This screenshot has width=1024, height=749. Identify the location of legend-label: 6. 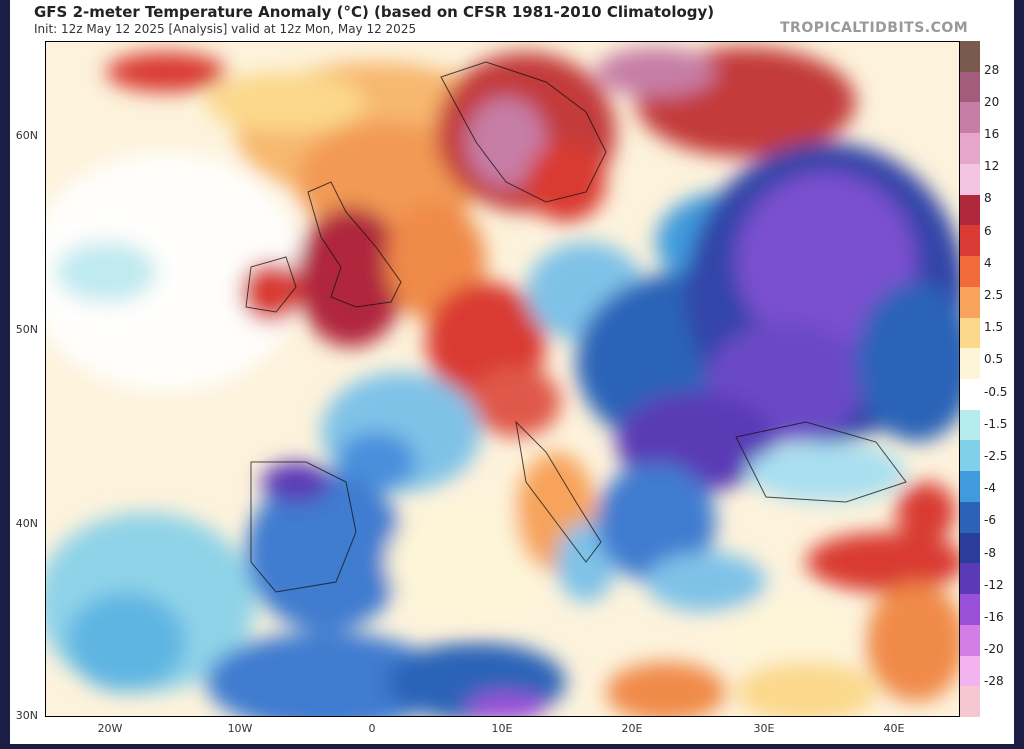
(988, 230).